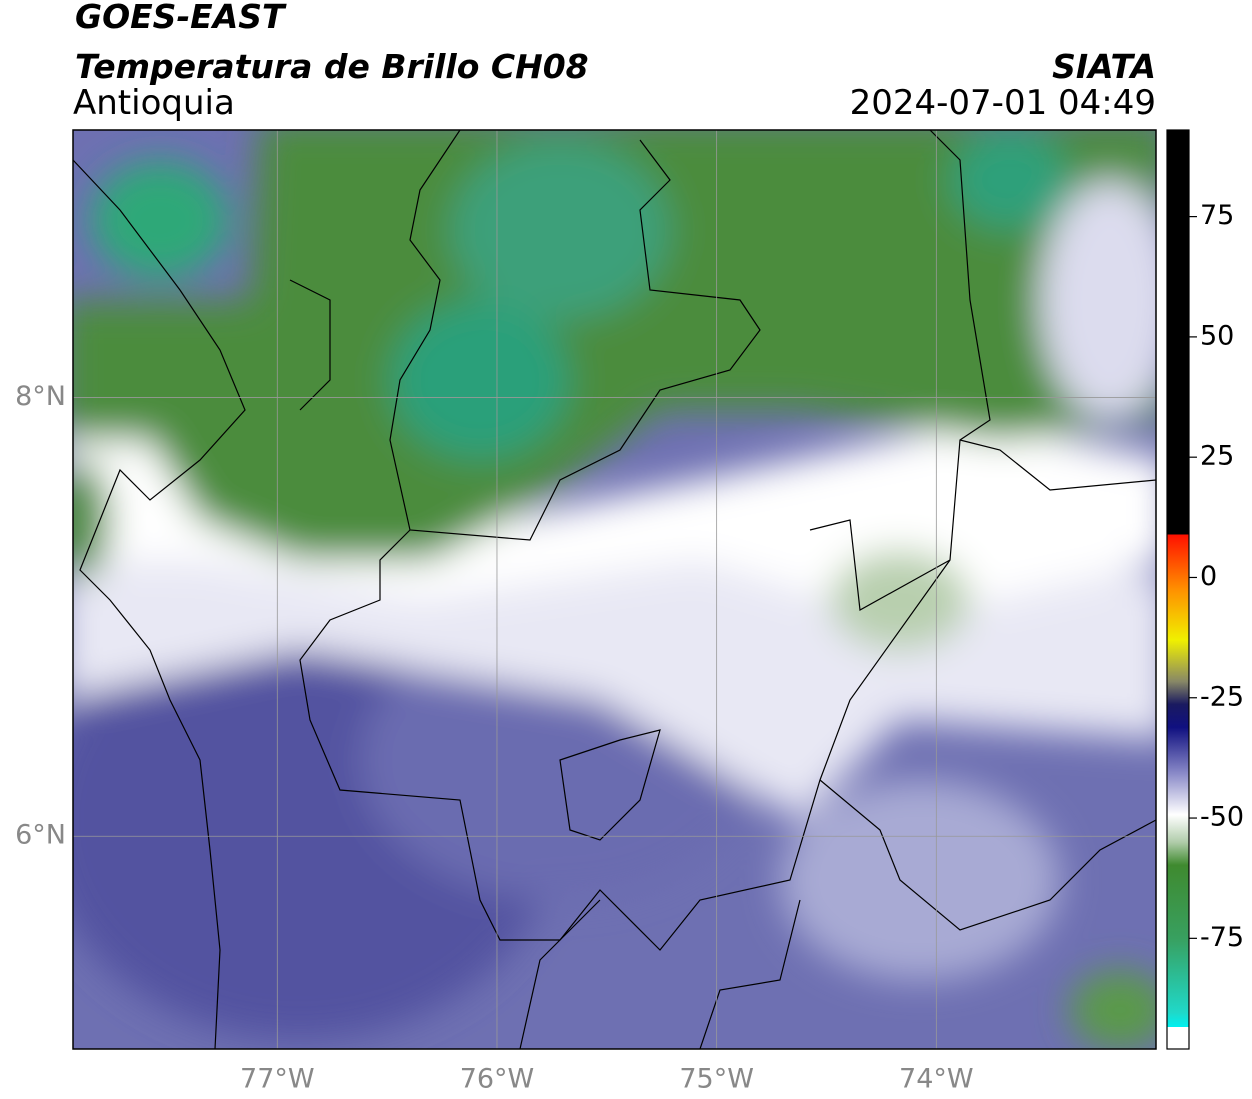 The height and width of the screenshot is (1099, 1252). What do you see at coordinates (1217, 335) in the screenshot?
I see `colorbar-tick-label: 50` at bounding box center [1217, 335].